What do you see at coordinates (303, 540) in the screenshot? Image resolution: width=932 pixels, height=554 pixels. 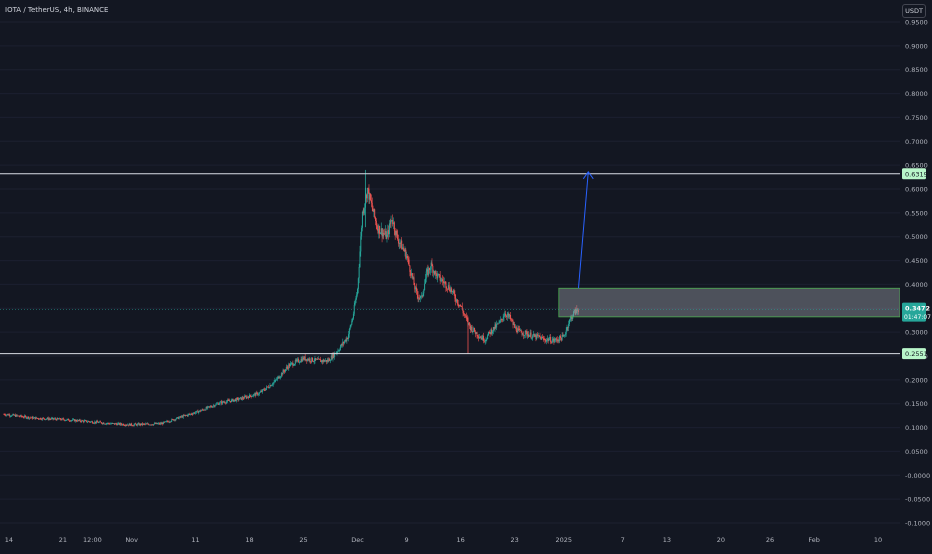 I see `time-tick-label: 25` at bounding box center [303, 540].